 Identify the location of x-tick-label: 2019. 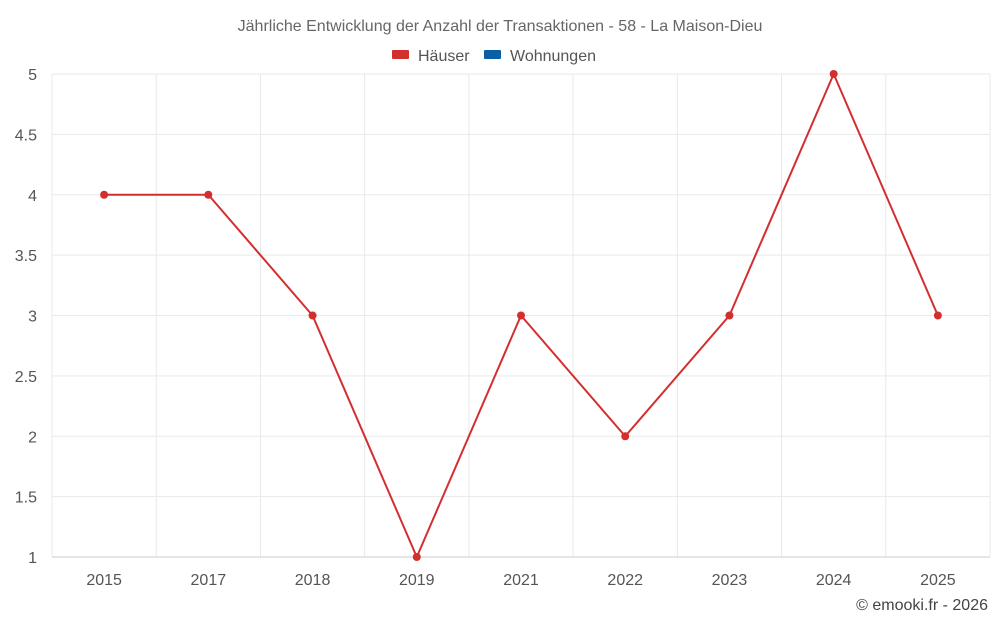
(417, 580).